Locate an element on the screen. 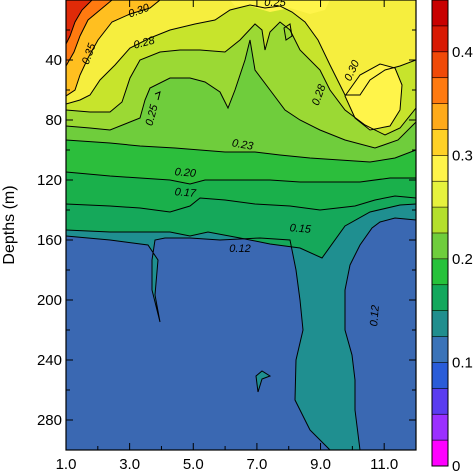  y-tick-label: 240 is located at coordinates (49, 360).